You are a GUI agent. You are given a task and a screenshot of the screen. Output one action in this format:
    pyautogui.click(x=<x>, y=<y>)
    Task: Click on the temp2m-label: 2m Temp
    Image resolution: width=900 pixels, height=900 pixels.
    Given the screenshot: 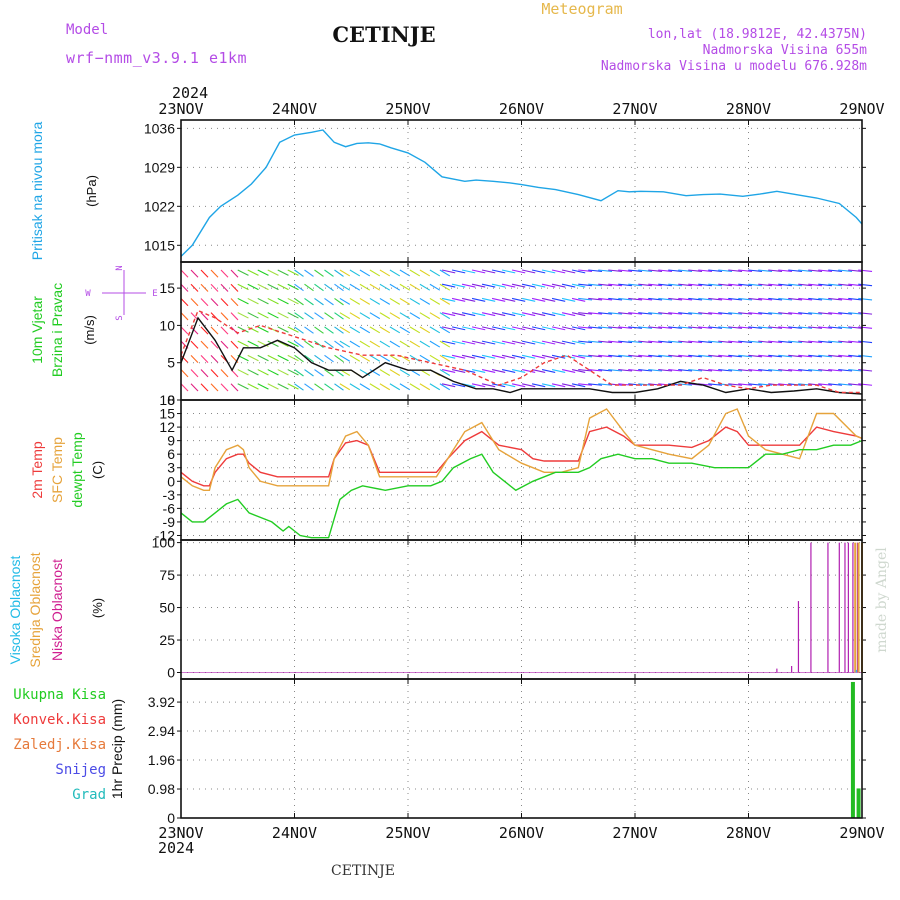 What is the action you would take?
    pyautogui.click(x=37, y=470)
    